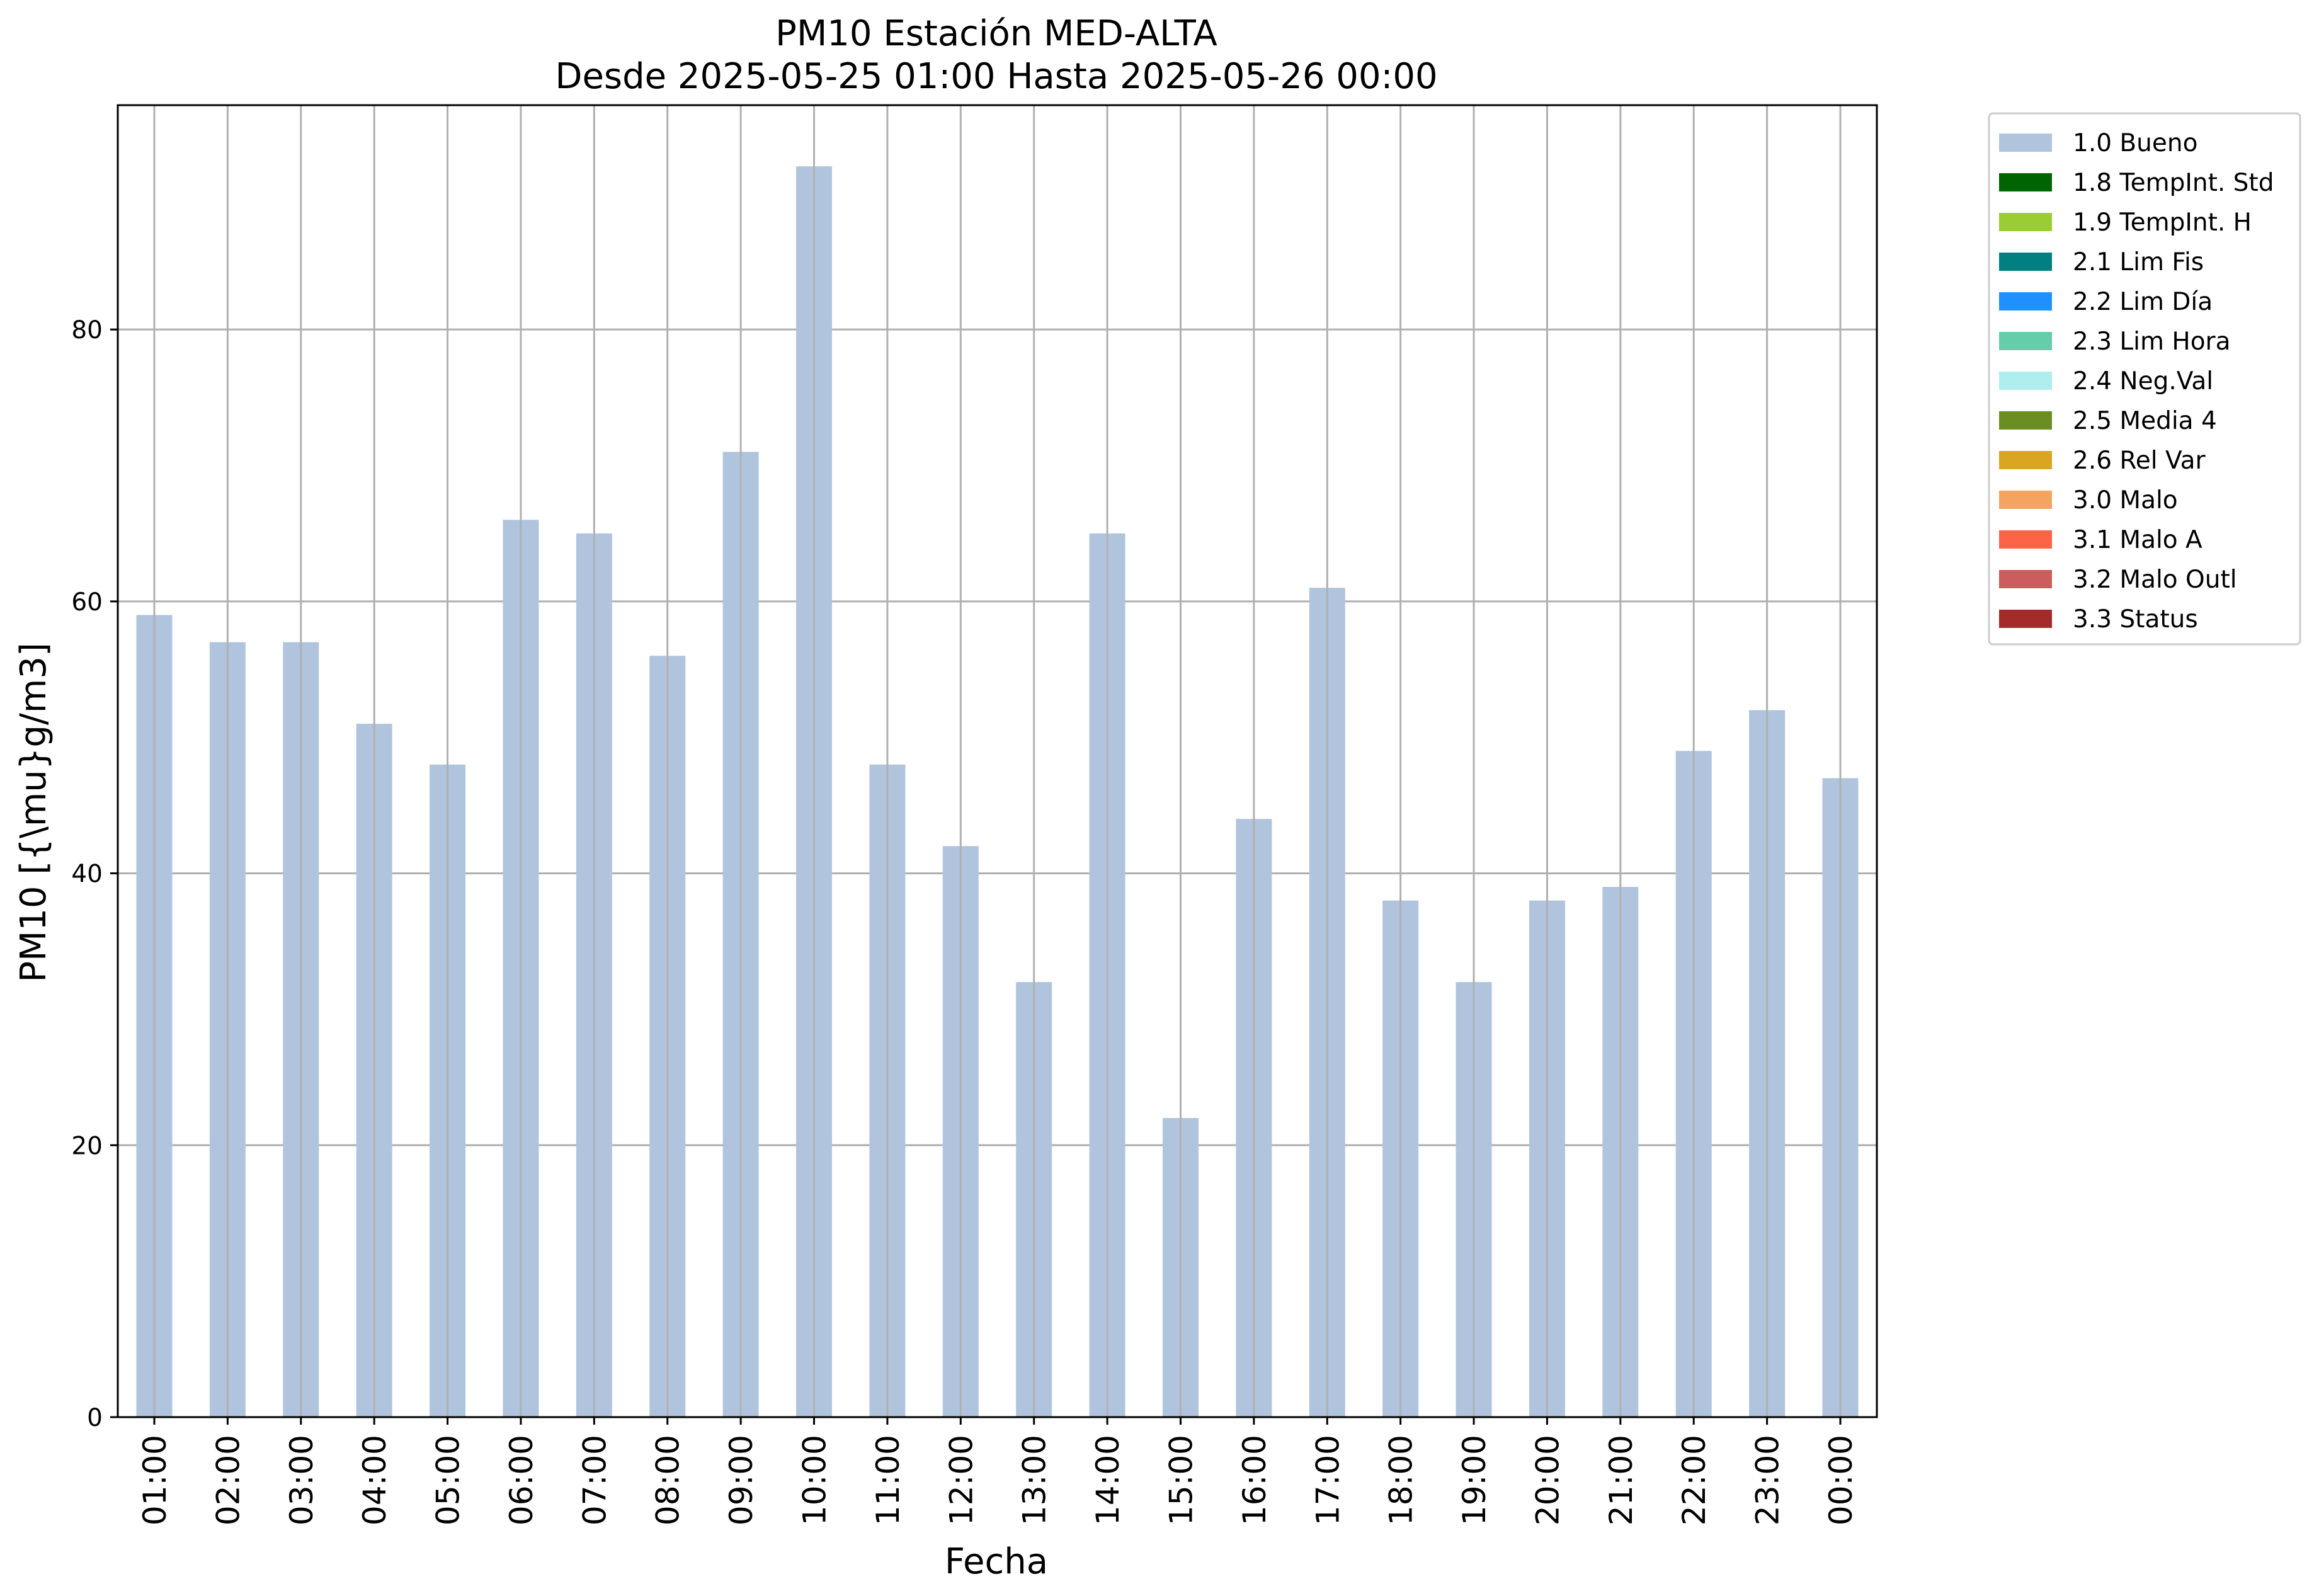 Image resolution: width=2319 pixels, height=1596 pixels. I want to click on x-tick-label: 00:00, so click(1841, 1480).